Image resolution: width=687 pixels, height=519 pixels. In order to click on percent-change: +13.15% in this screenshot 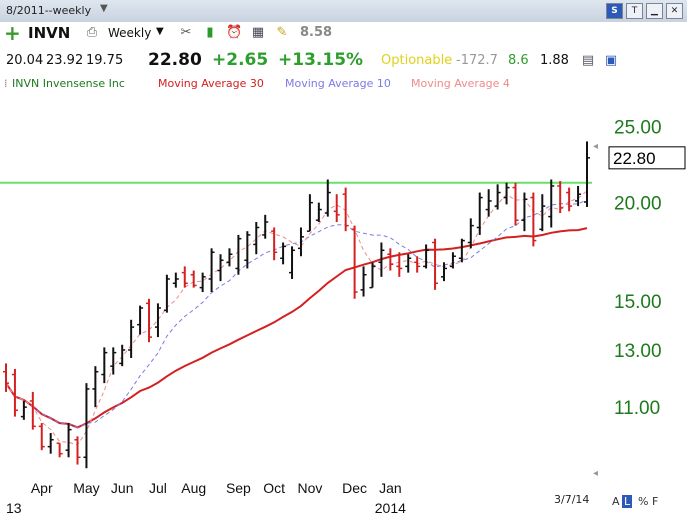, I will do `click(321, 60)`.